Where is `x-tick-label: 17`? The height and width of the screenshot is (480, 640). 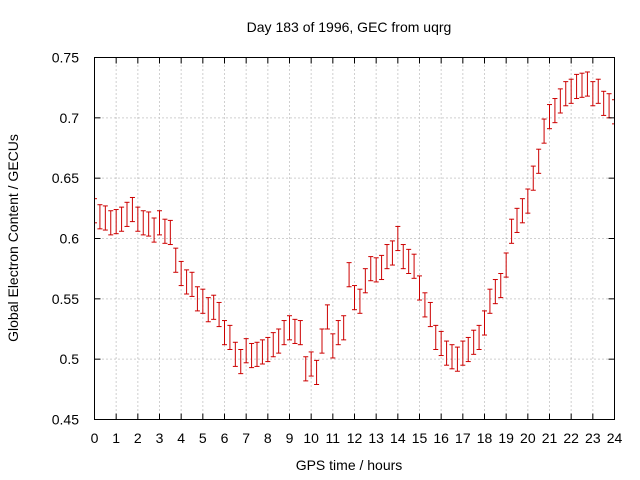
x-tick-label: 17 is located at coordinates (463, 438).